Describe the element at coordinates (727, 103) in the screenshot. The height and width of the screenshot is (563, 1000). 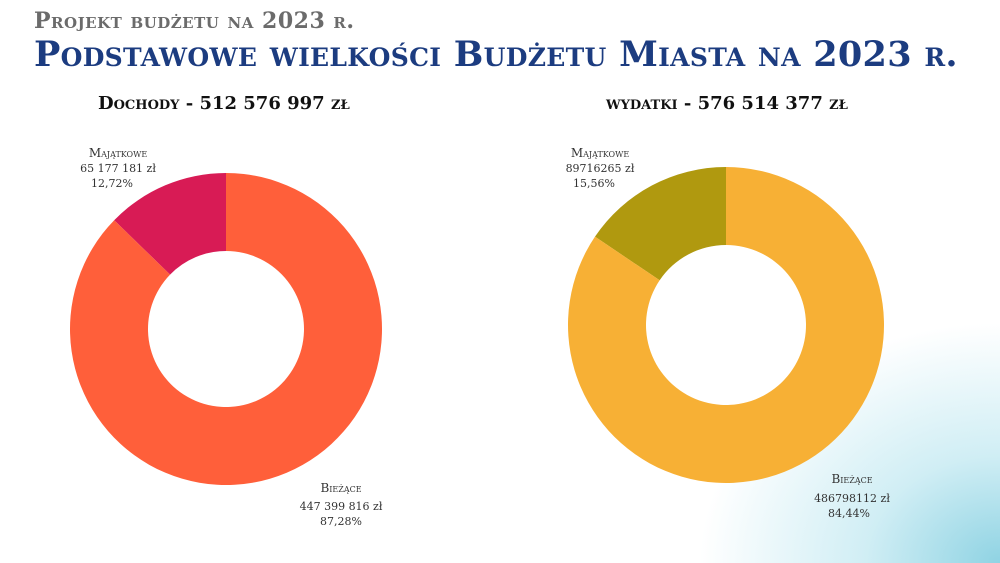
I see `chart-title-wydatki: wydatki - 576 514 377 zł` at that location.